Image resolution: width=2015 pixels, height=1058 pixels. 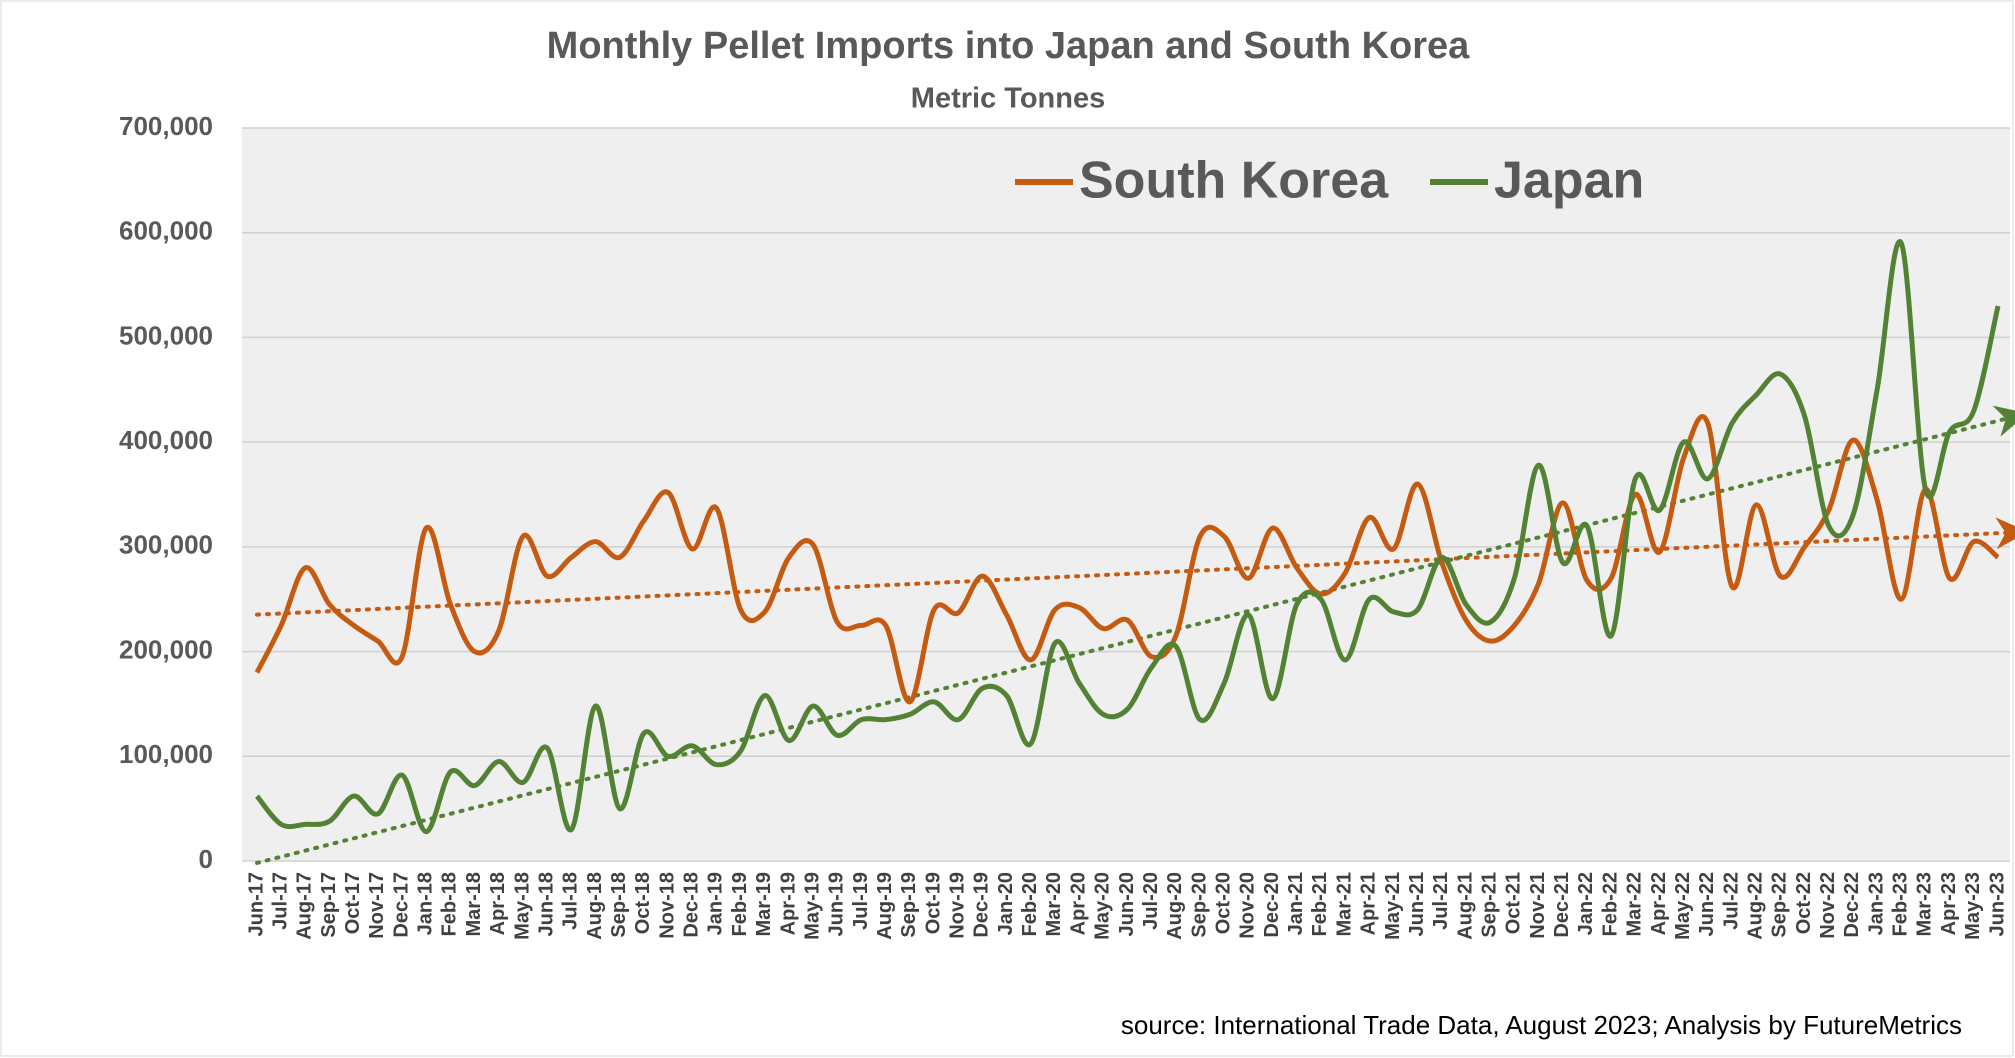 What do you see at coordinates (256, 904) in the screenshot?
I see `x-tick-label: Jun-17` at bounding box center [256, 904].